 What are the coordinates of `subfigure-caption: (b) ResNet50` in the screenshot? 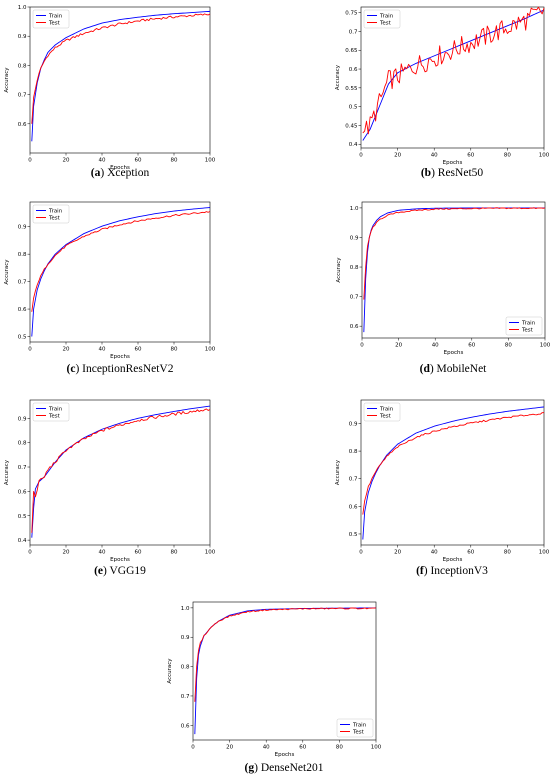 It's located at (452, 173).